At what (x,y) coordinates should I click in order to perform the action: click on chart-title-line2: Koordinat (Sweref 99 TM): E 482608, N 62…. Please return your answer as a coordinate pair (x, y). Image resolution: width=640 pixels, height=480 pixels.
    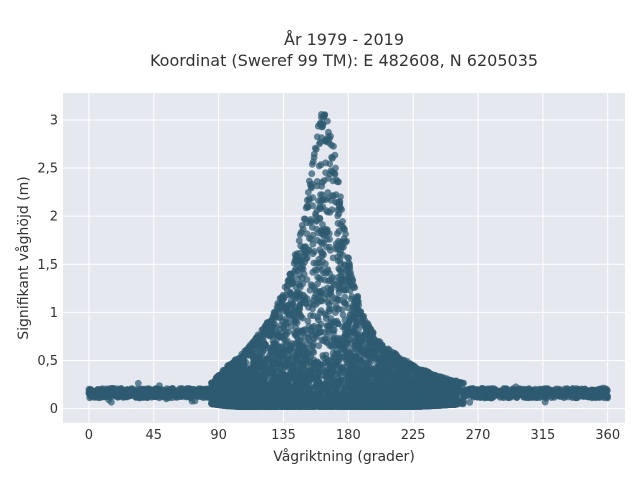
    Looking at the image, I should click on (344, 60).